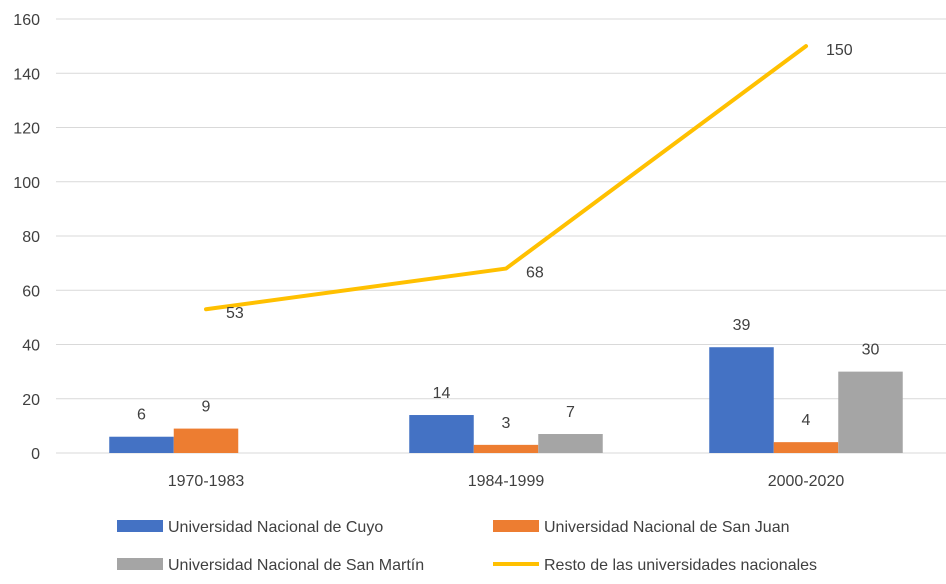 Image resolution: width=946 pixels, height=584 pixels. I want to click on legend-label: Universidad Nacional de San Juan, so click(666, 527).